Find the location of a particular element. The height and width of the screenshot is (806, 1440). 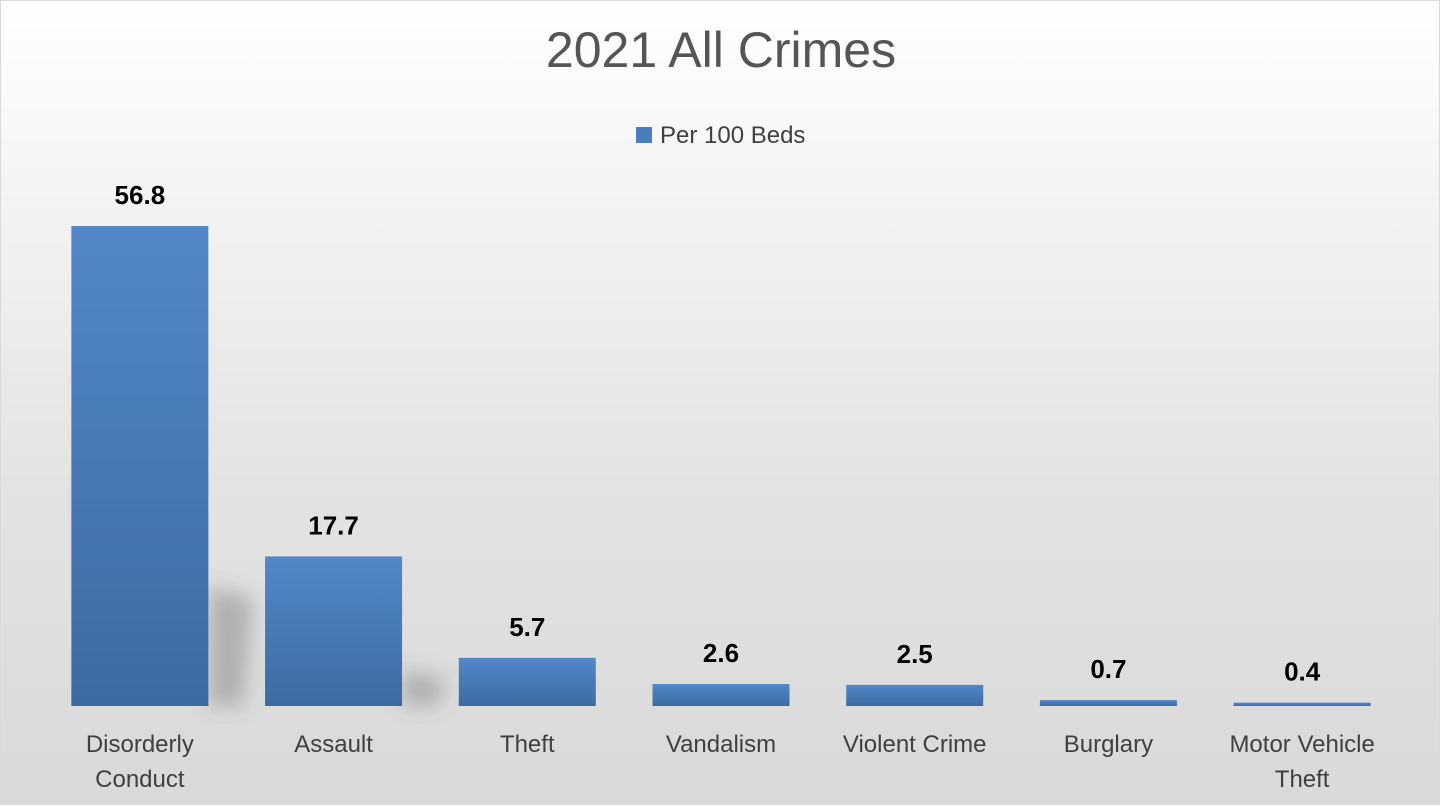

category-label: Burglary is located at coordinates (1108, 744).